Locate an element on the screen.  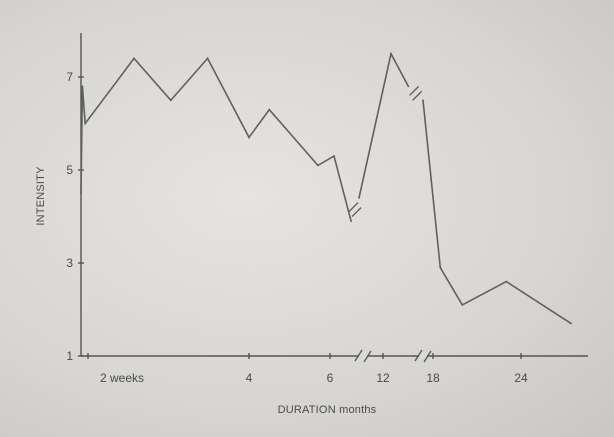
x-tick: 18 is located at coordinates (433, 369).